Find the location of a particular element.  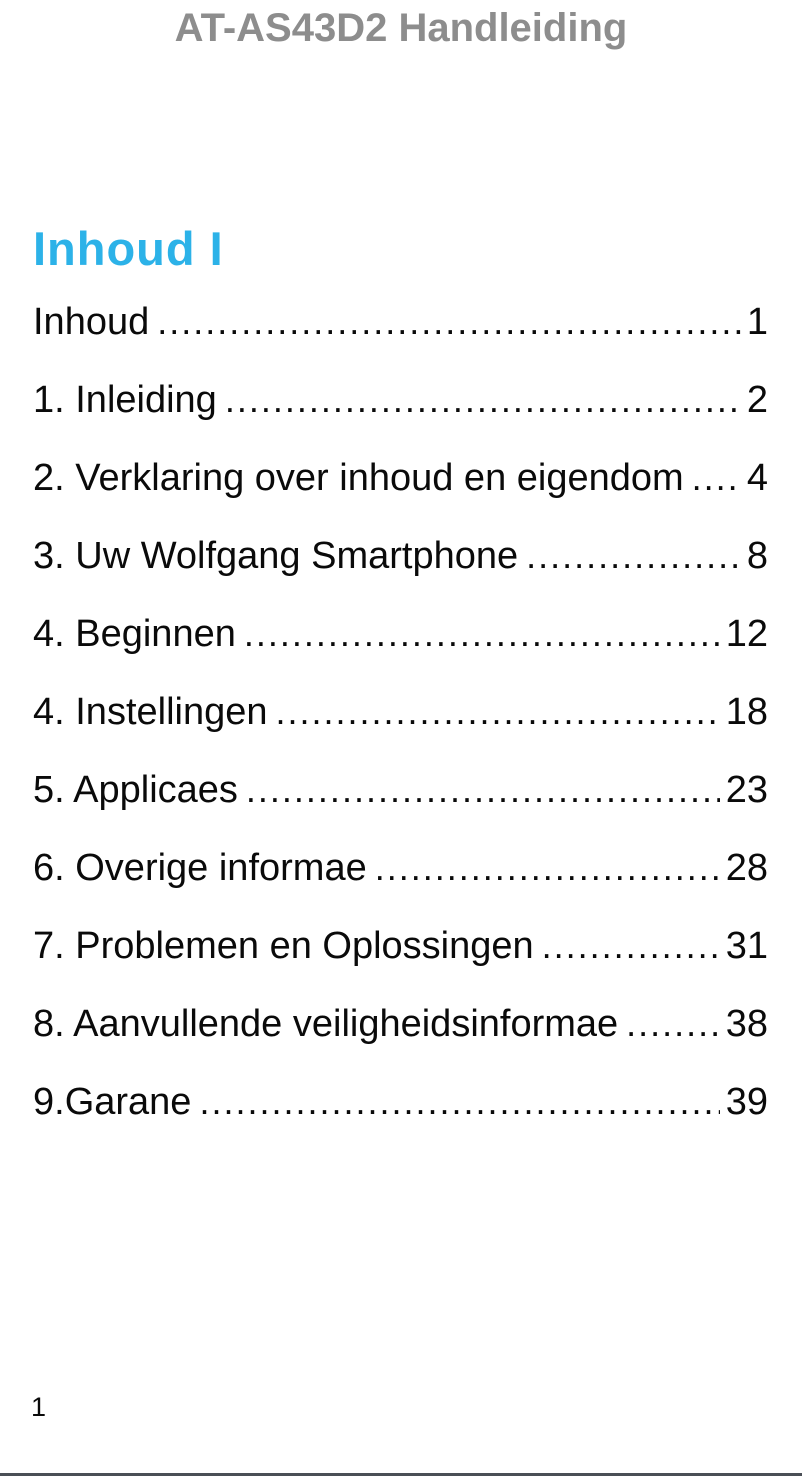

toc-entry-label: 7. Problemen en Oplossingen is located at coordinates (283, 946).